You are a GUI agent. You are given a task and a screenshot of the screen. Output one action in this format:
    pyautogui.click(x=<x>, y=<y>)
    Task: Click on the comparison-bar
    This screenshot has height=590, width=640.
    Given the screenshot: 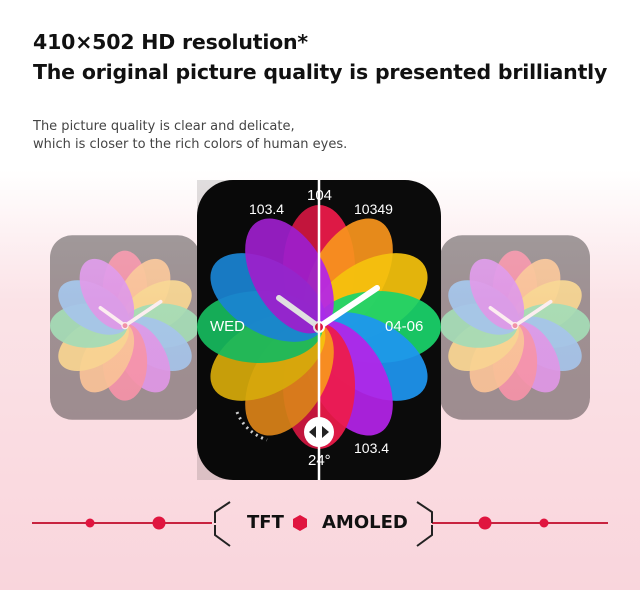 What is the action you would take?
    pyautogui.click(x=320, y=524)
    